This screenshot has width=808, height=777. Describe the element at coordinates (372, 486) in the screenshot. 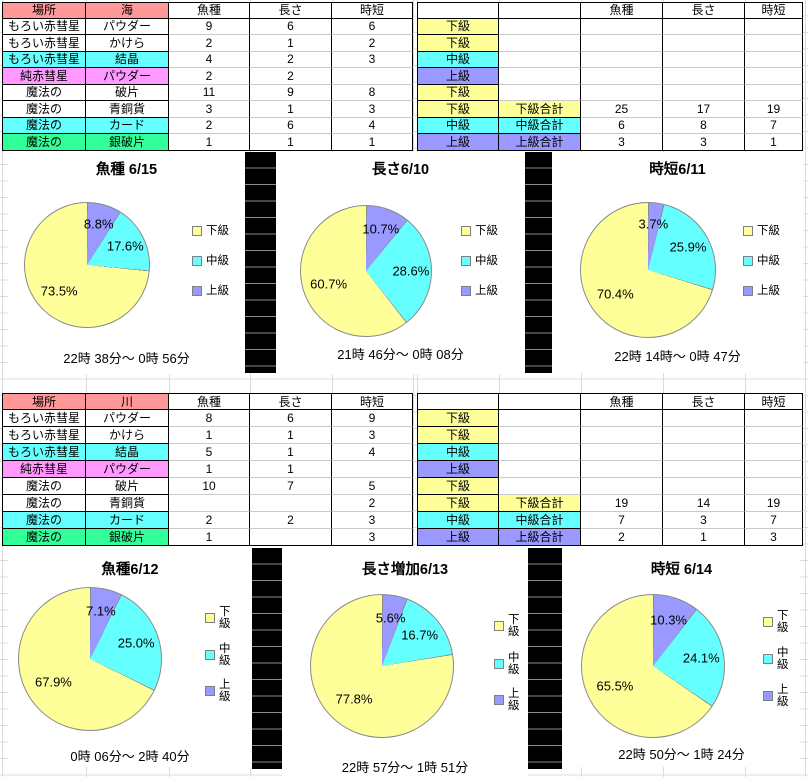

I see `cell-time: 5` at that location.